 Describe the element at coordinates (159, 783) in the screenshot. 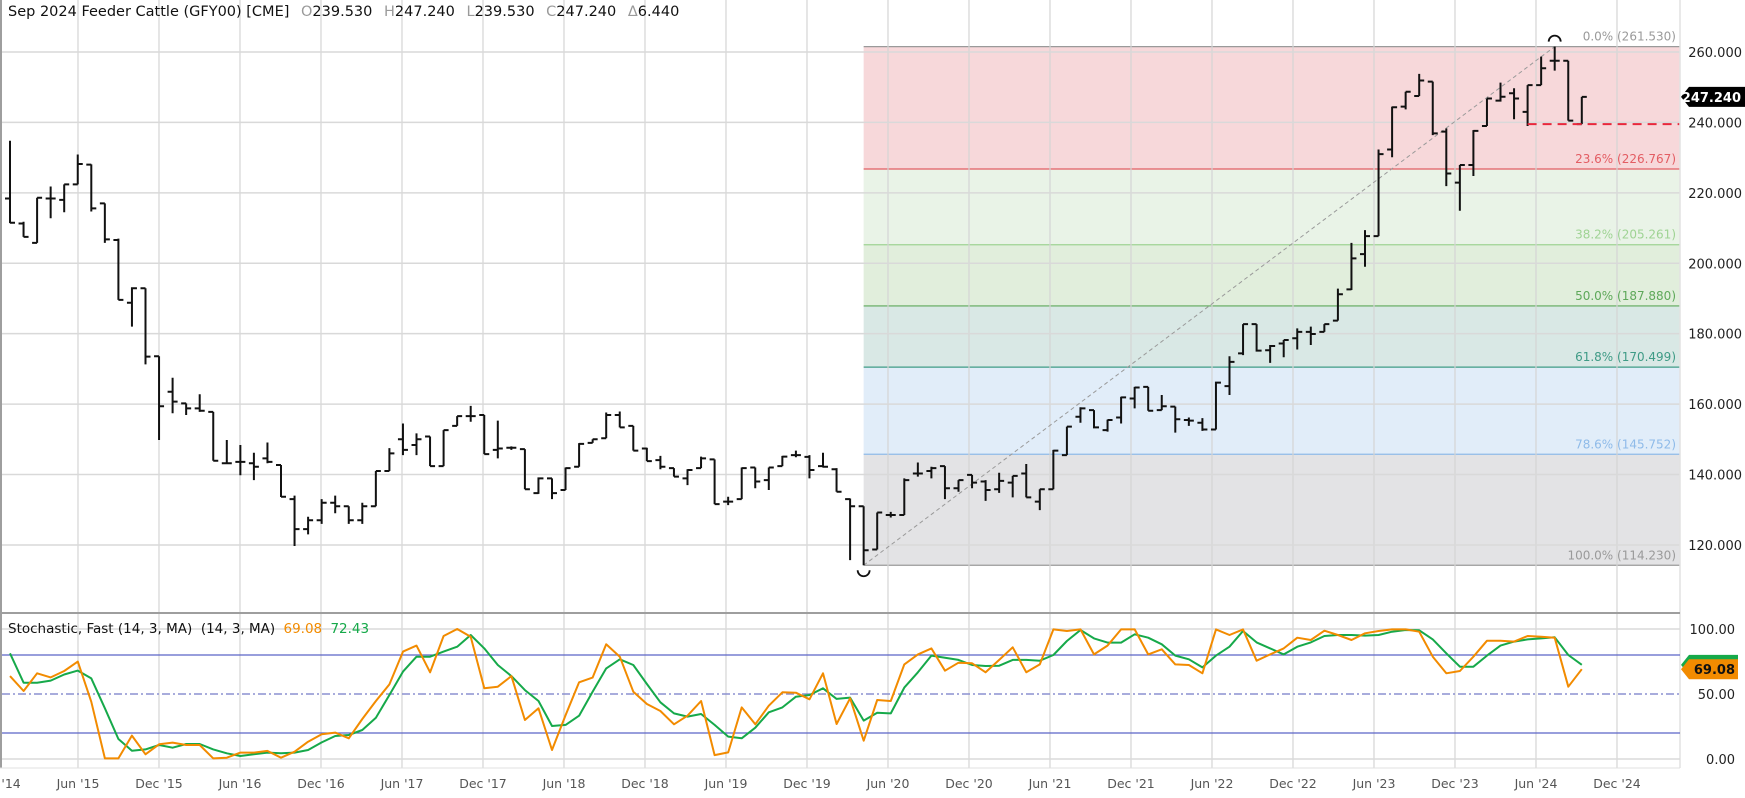

I see `x-tick-label: Dec '15` at that location.